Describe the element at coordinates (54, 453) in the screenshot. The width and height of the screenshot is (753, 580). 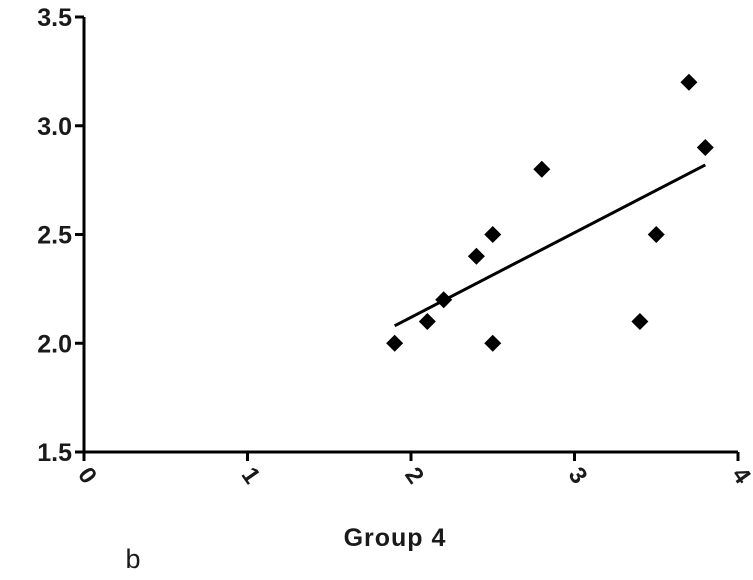
I see `y-tick-label: 1.5` at that location.